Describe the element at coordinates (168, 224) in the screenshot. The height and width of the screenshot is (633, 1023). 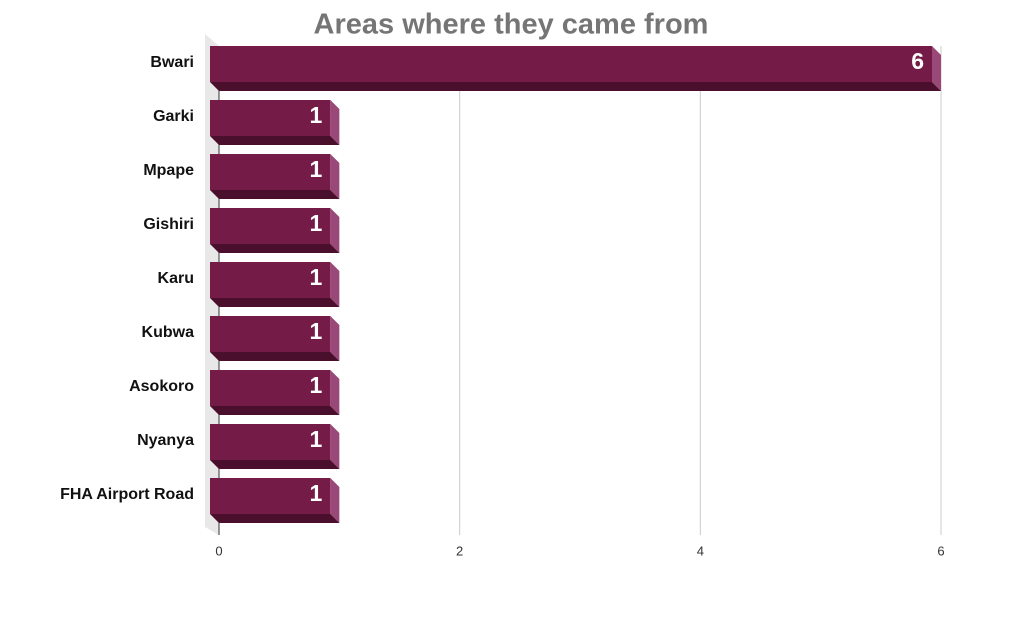
I see `y-tick-label: Gishiri` at that location.